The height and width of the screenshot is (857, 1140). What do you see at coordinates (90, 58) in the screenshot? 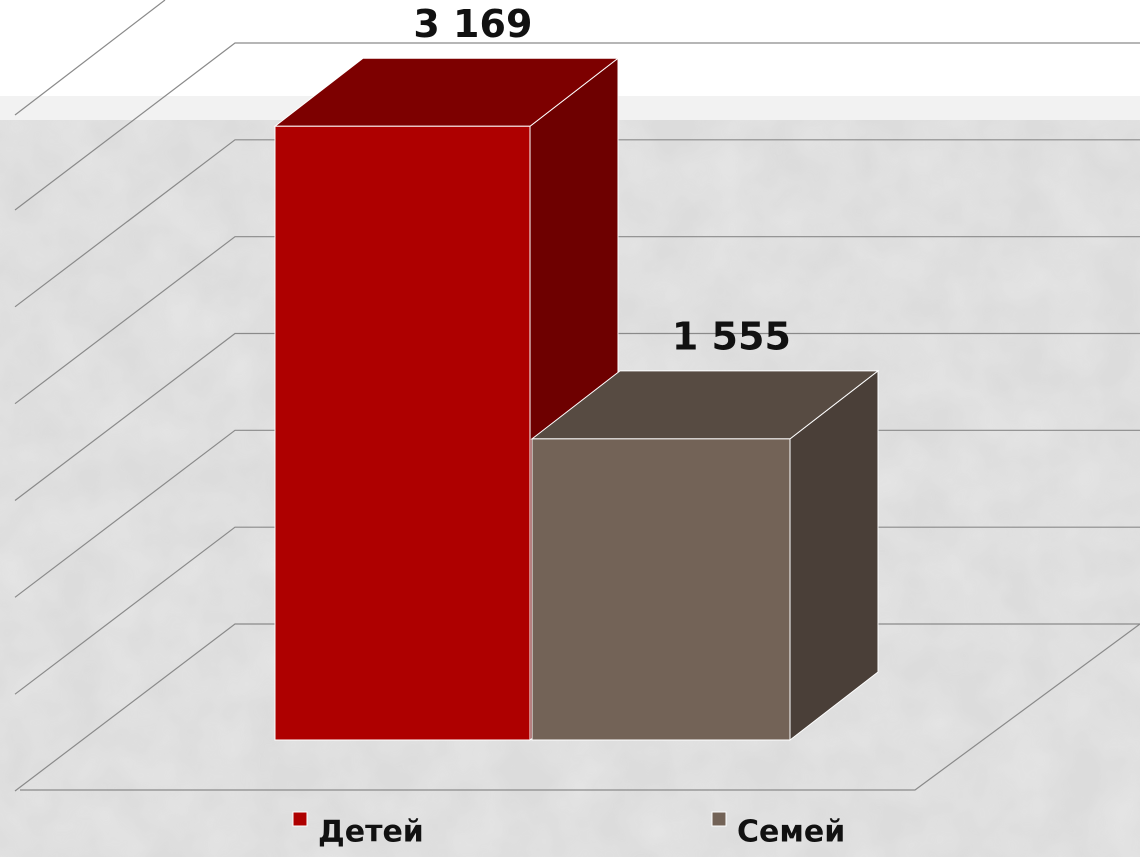
I see `wall-edge` at bounding box center [90, 58].